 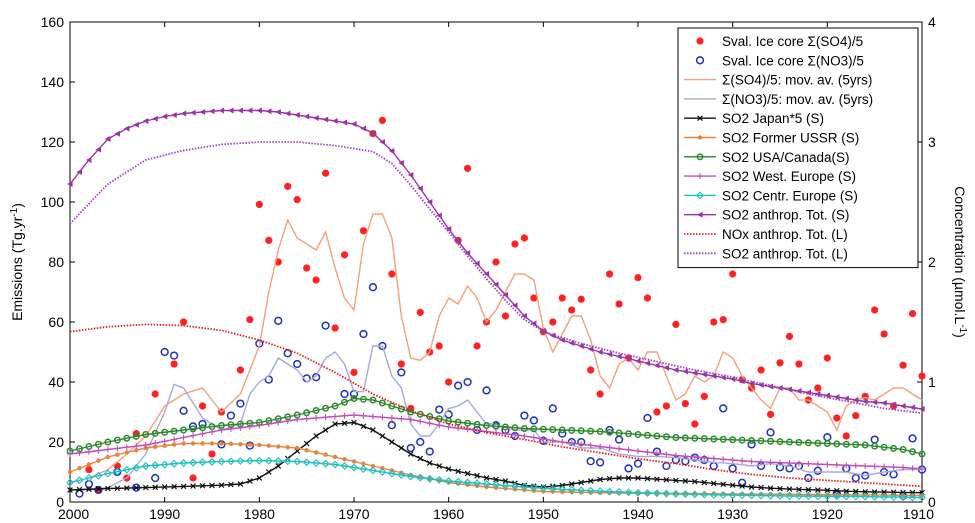 I want to click on x-tick-label: 1970, so click(x=353, y=514).